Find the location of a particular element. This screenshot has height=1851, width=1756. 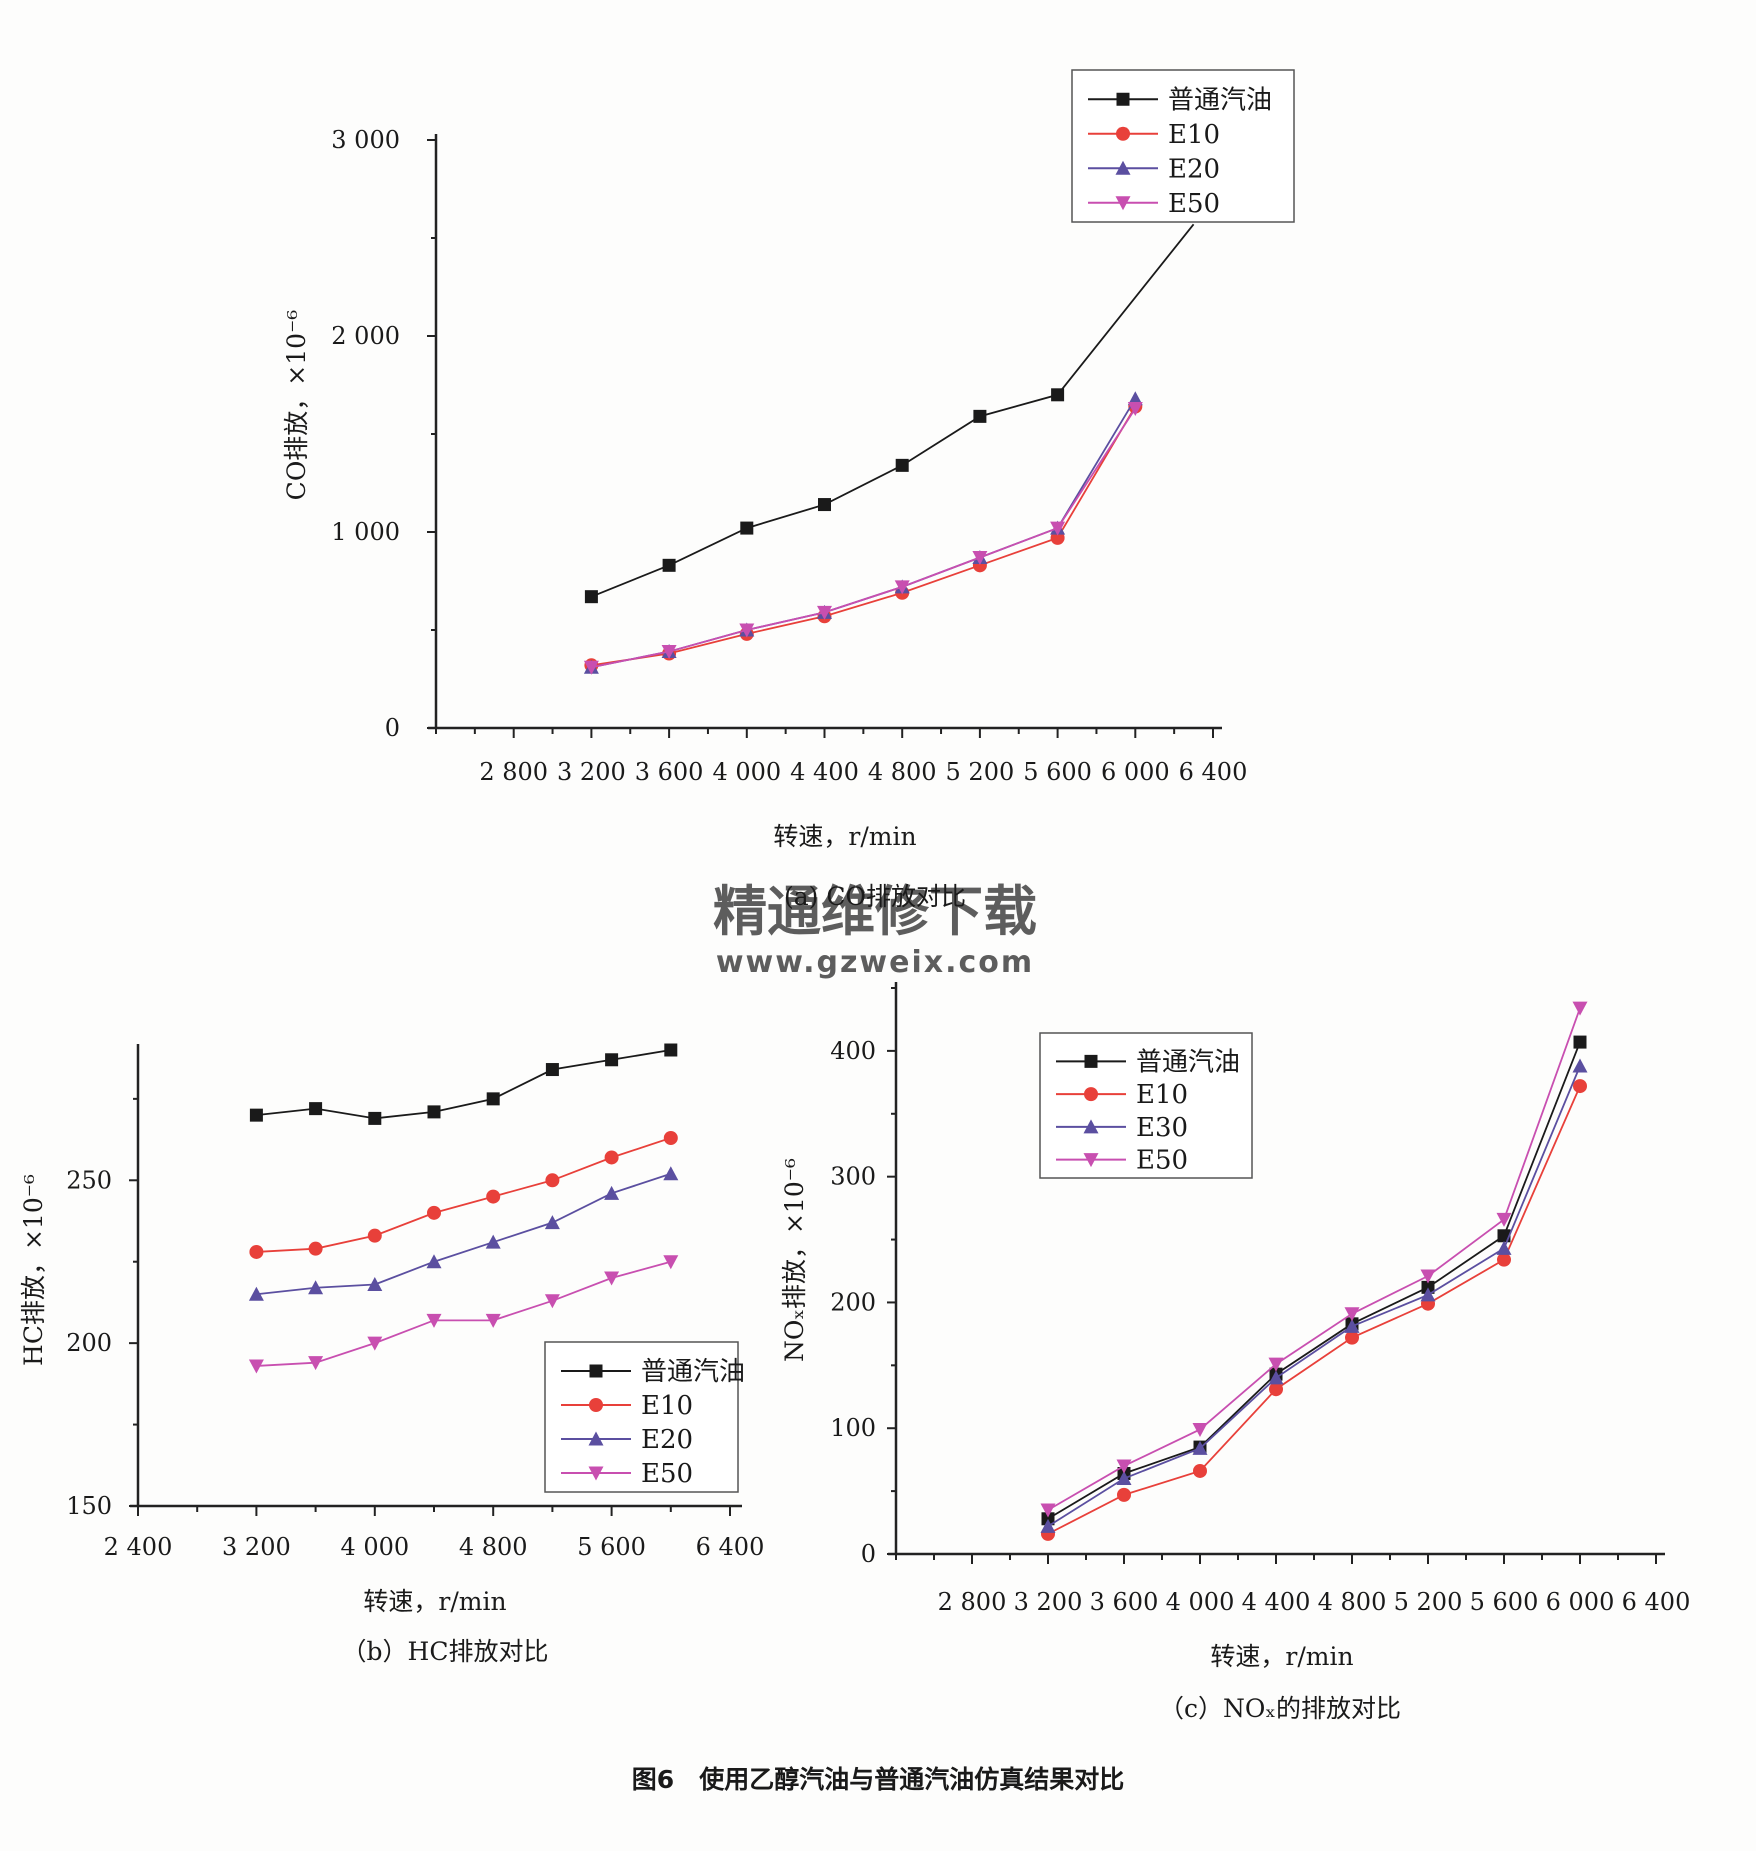

hc-y-tick-label: 200 is located at coordinates (89, 1343).